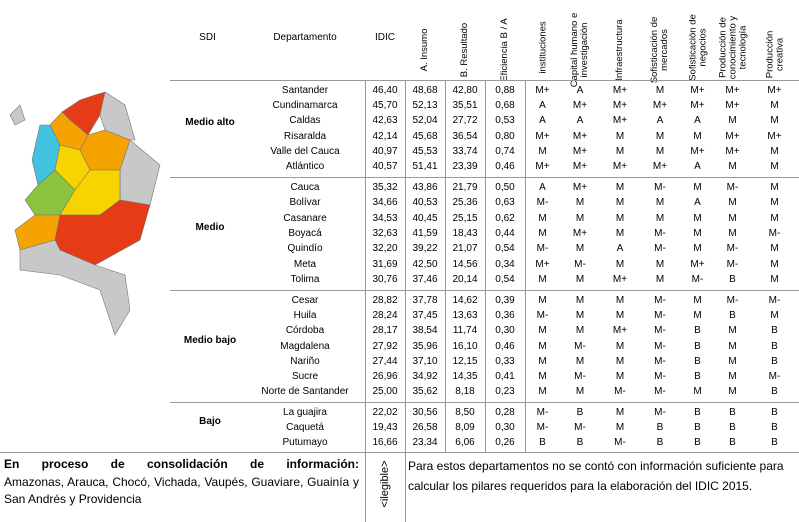  I want to click on cell: 0,30, so click(505, 331).